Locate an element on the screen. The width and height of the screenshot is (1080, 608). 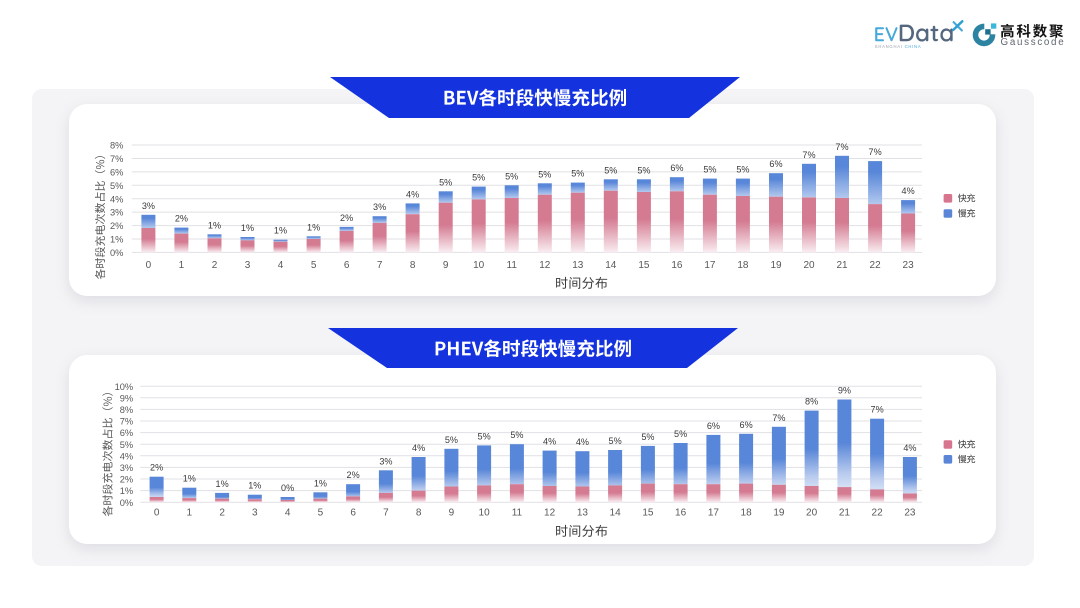
svg-text: 10% is located at coordinates (124, 387).